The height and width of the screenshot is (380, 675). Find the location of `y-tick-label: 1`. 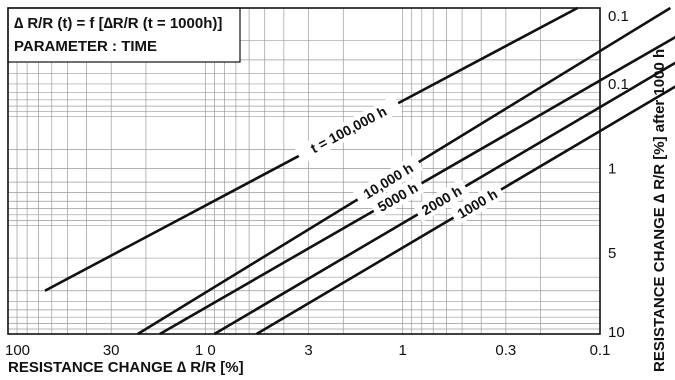

y-tick-label: 1 is located at coordinates (612, 169).